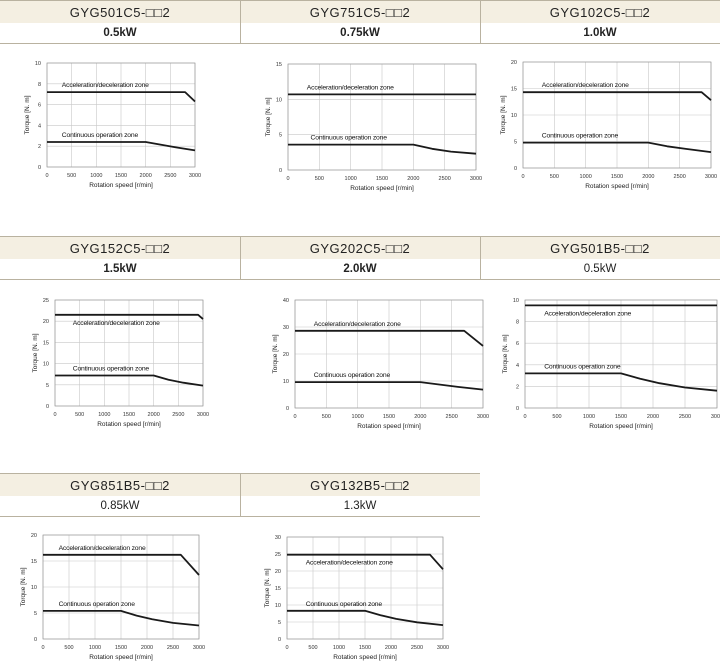 This screenshot has width=720, height=667. What do you see at coordinates (600, 12) in the screenshot?
I see `model-title: GYG102C5-□□2` at bounding box center [600, 12].